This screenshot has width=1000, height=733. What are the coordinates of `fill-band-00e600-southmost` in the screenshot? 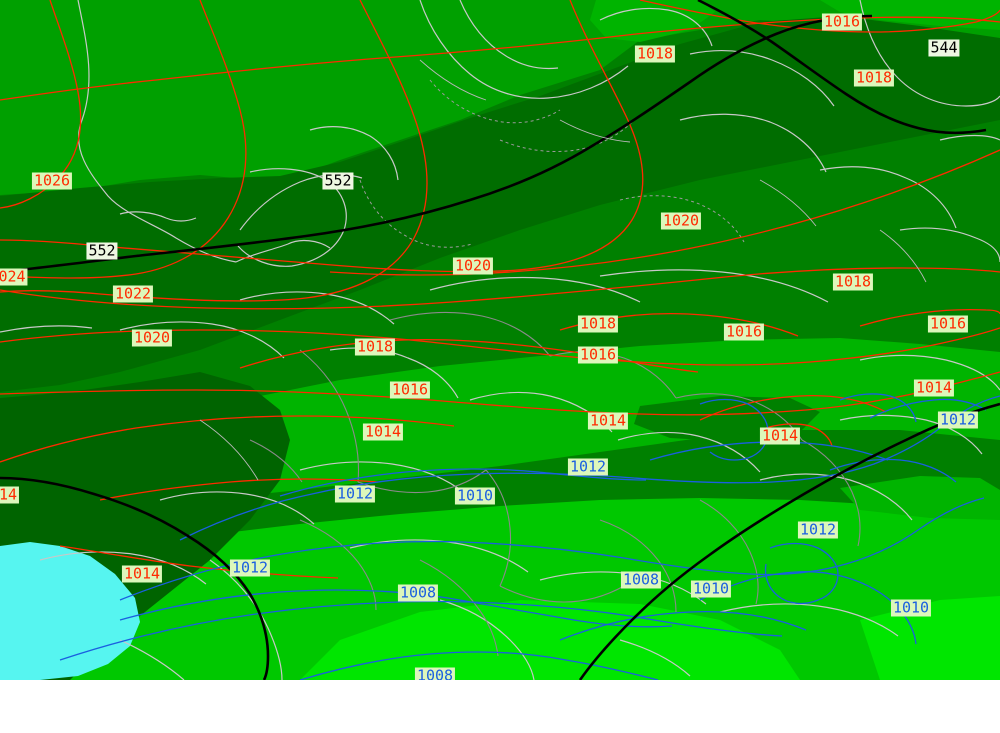 It's located at (550, 640).